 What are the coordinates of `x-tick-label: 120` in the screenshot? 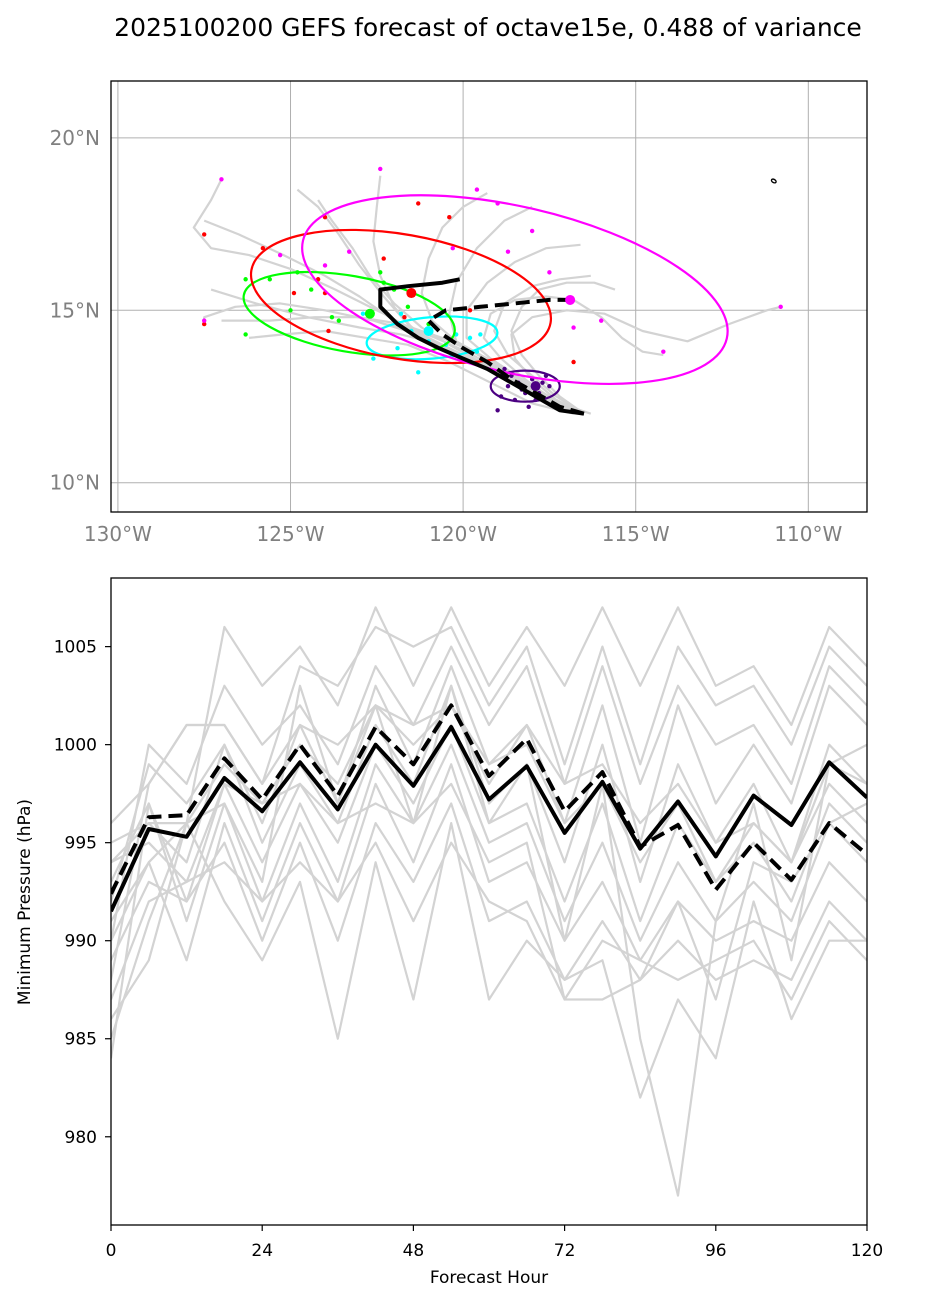 It's located at (867, 1251).